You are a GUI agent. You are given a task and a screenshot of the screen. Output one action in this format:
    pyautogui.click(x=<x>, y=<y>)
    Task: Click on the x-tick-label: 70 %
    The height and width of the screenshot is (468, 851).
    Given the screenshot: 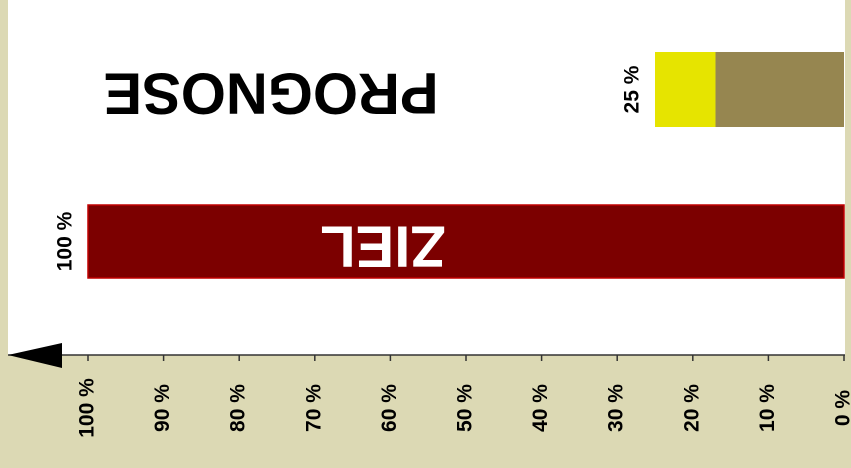 What is the action you would take?
    pyautogui.click(x=313, y=408)
    